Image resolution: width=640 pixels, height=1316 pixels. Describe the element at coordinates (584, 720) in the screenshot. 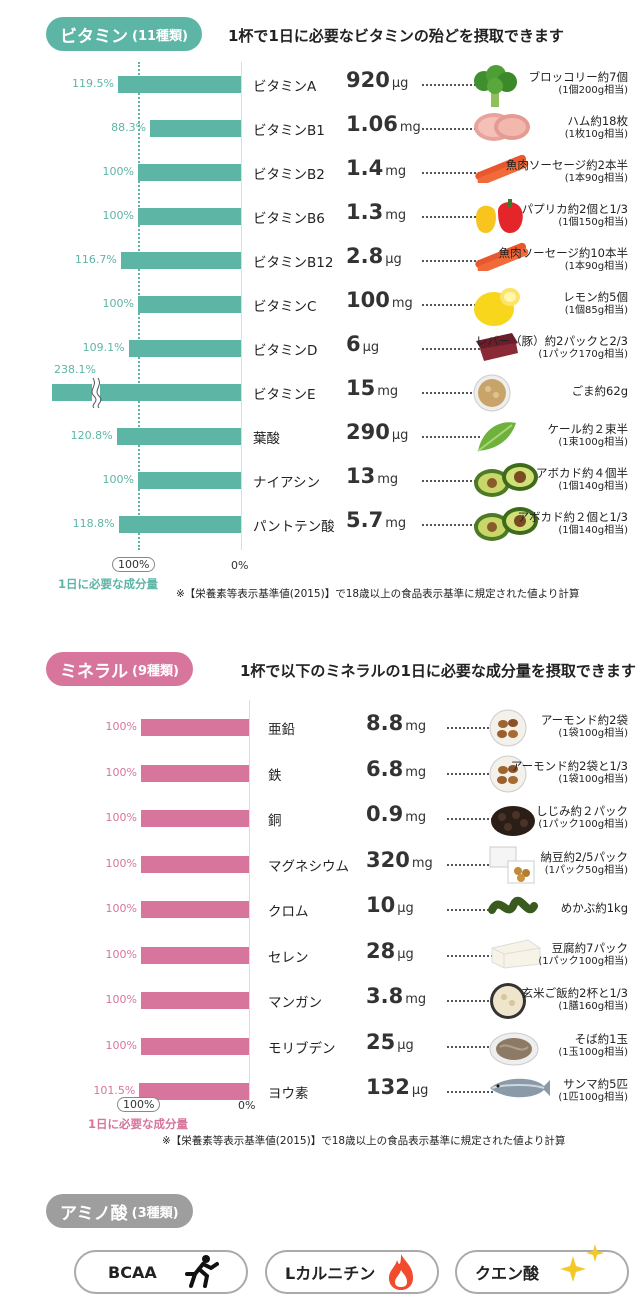

I see `food-name: アーモンド約2袋` at that location.